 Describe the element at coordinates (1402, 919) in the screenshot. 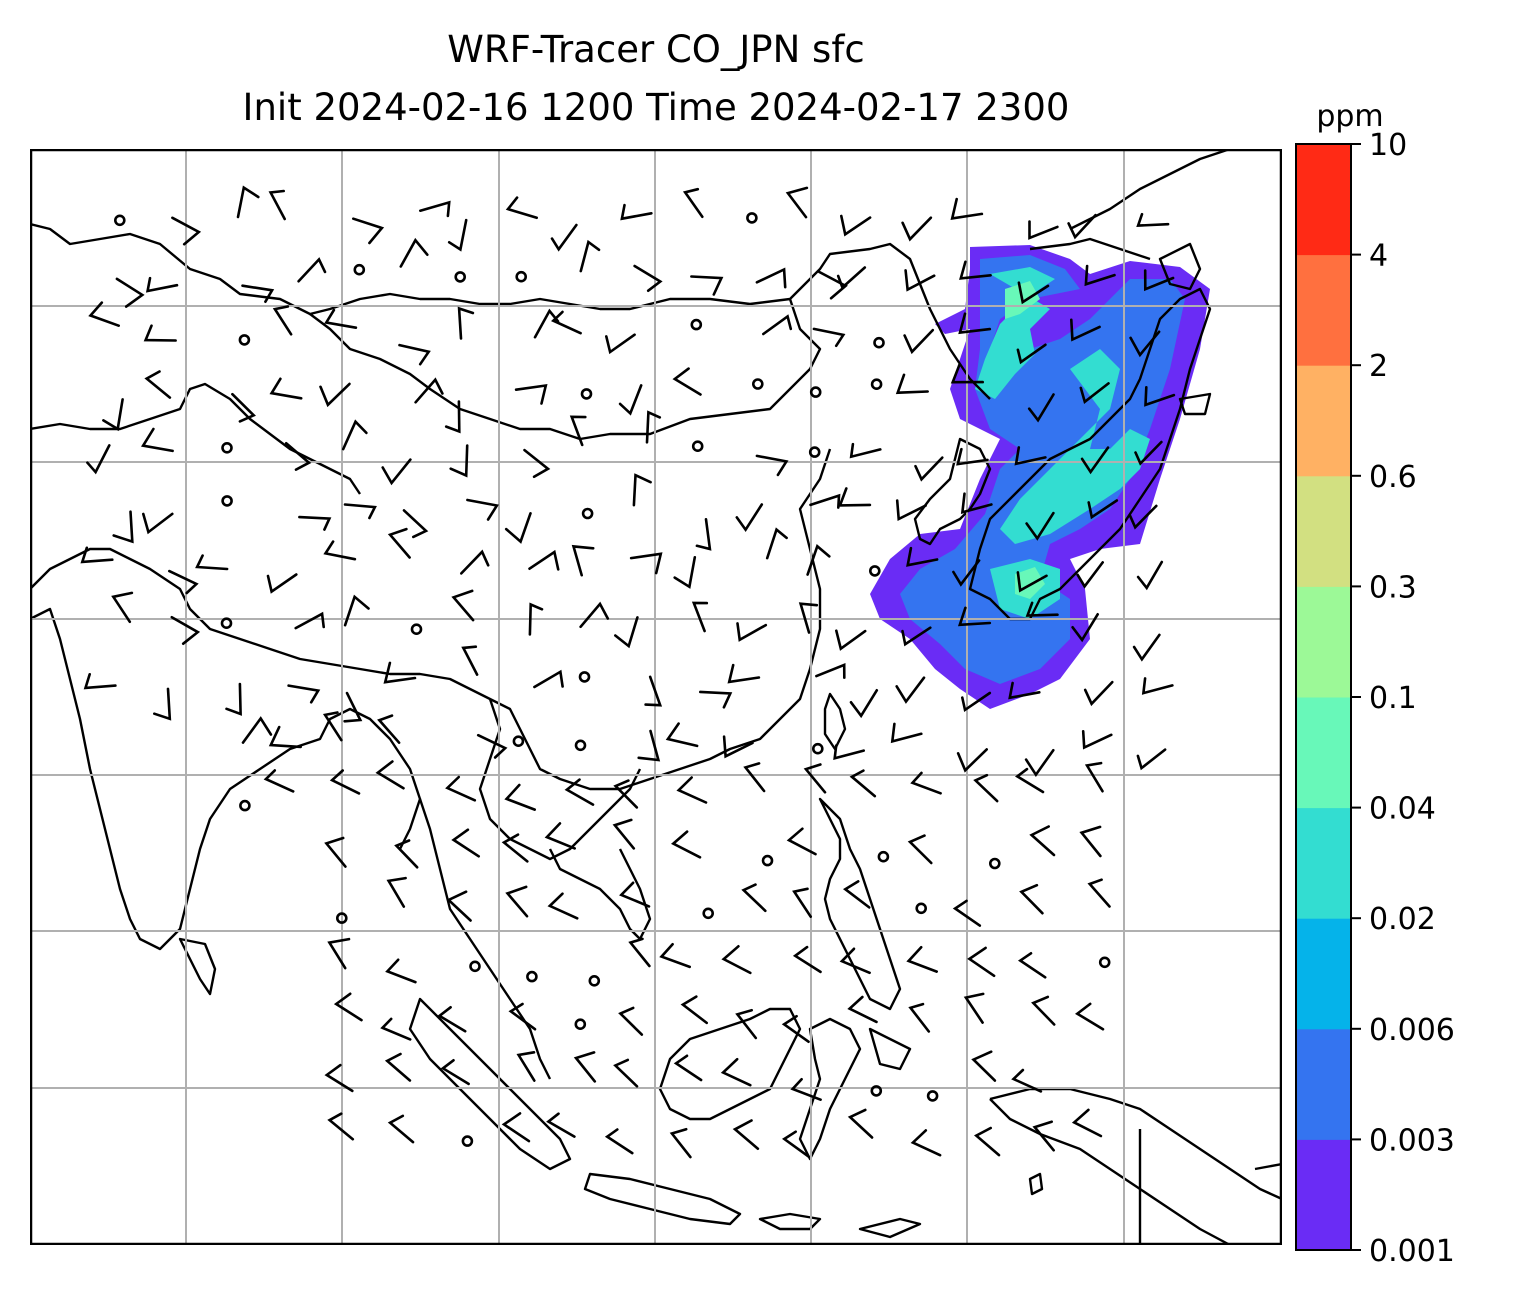

I see `colorbar-tick-label: 0.02` at that location.